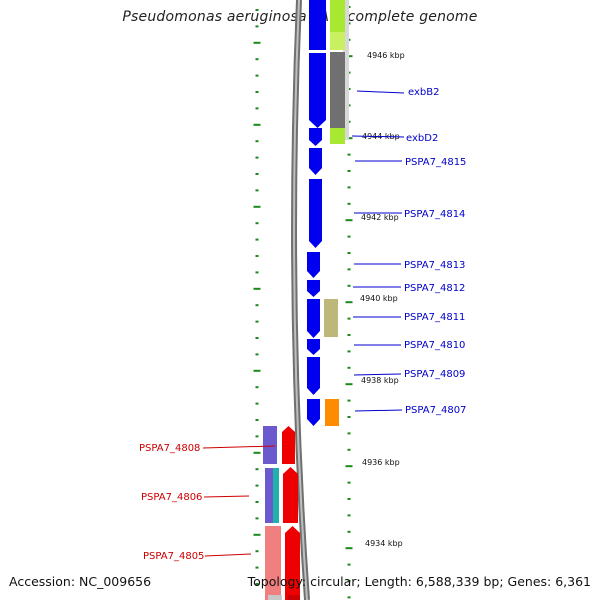  Describe the element at coordinates (294, 597) in the screenshot. I see `reverse-cds-tail` at that location.